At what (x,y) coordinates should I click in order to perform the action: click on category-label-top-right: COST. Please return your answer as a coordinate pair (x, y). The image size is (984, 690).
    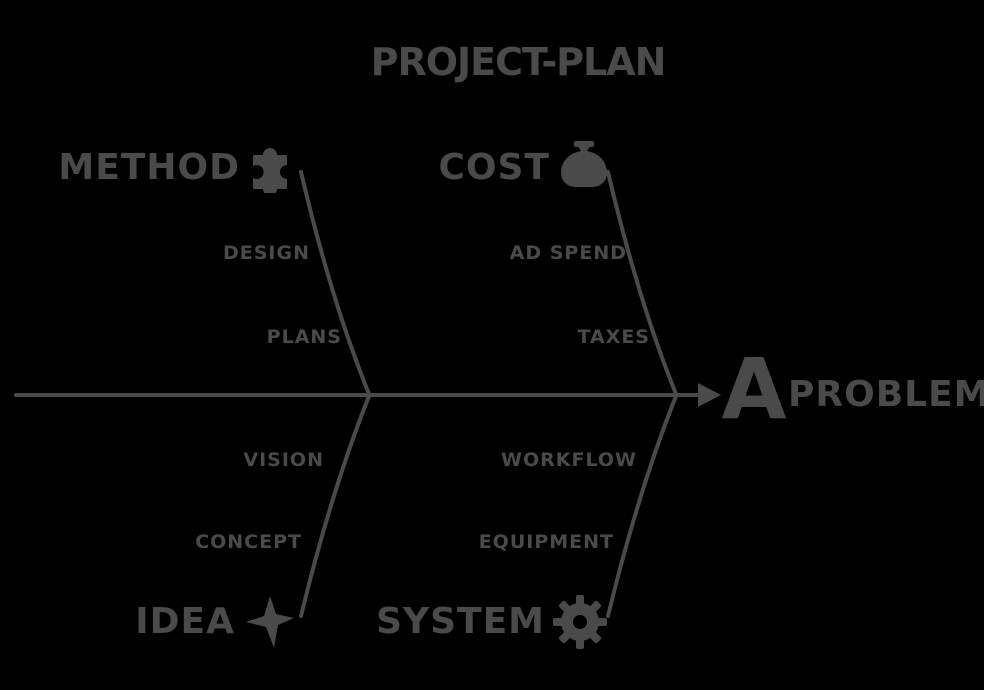
    Looking at the image, I should click on (494, 167).